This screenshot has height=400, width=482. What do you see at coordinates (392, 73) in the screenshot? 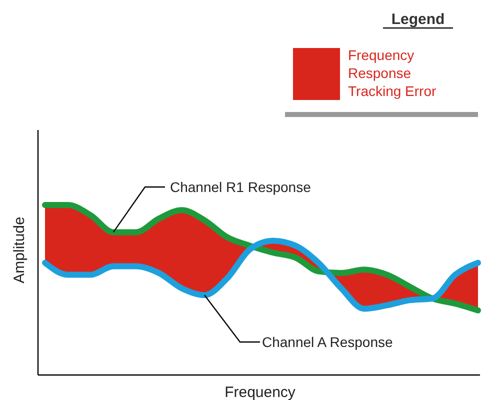
I see `text: Frequency Response Tracking Error` at bounding box center [392, 73].